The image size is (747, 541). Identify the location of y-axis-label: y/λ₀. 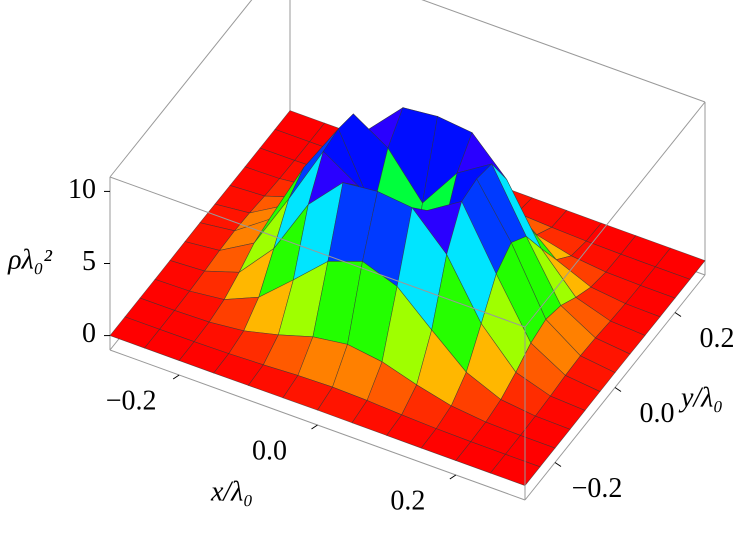
(700, 397).